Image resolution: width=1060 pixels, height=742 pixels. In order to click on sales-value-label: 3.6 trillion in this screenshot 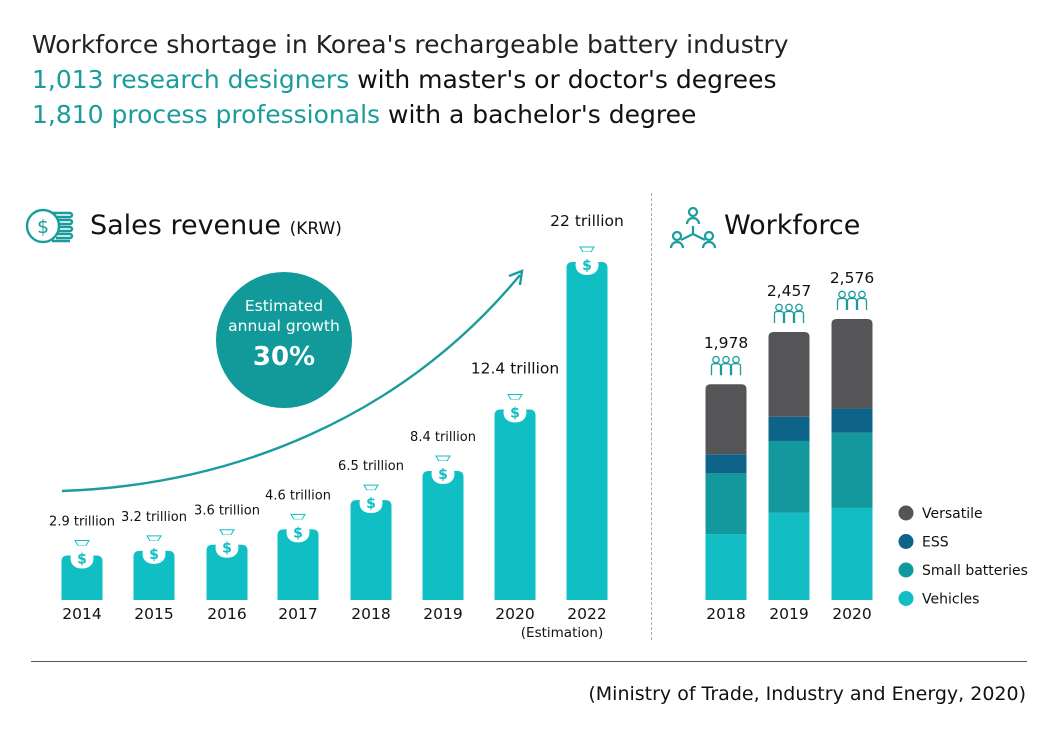, I will do `click(227, 511)`.